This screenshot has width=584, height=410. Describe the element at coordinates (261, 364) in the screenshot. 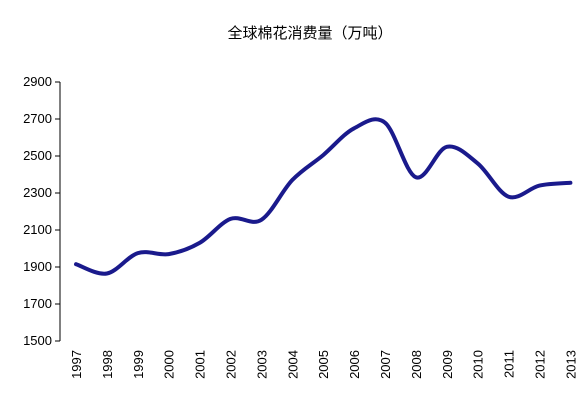

I see `x-tick-label: 2003` at that location.